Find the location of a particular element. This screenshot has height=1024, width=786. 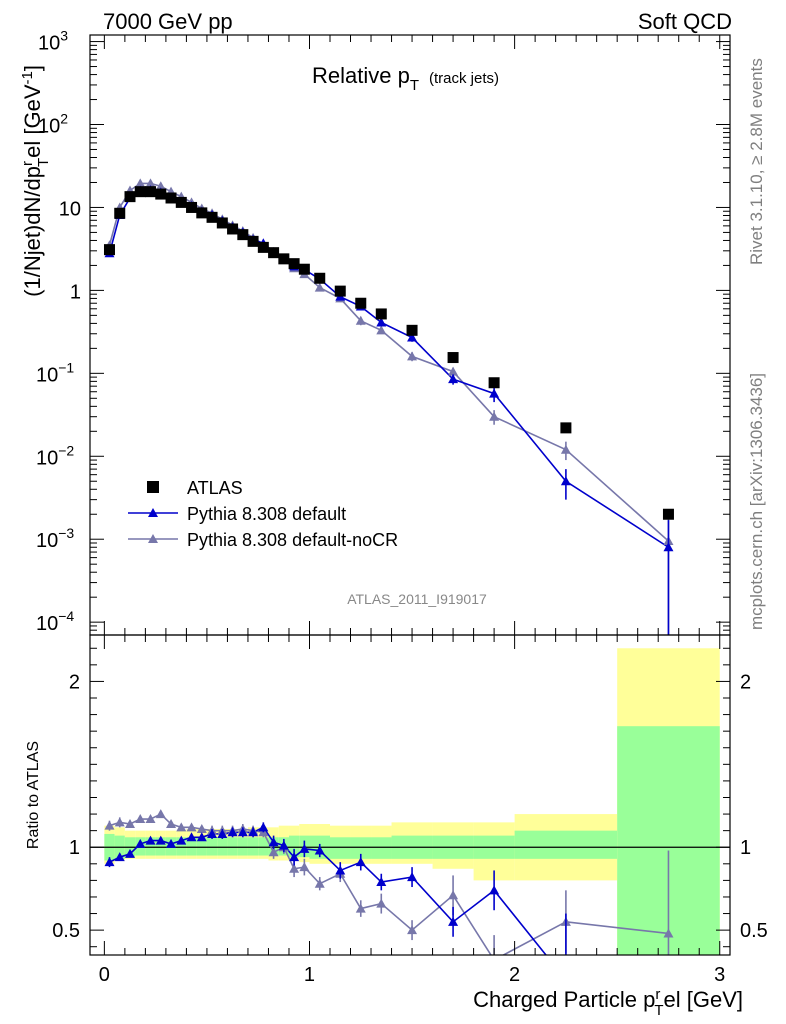

y-tick-label-exp: −3 is located at coordinates (66, 533).